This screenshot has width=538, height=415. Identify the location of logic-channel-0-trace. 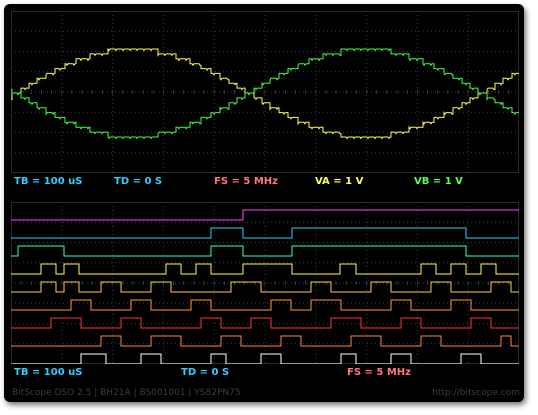
(265, 215).